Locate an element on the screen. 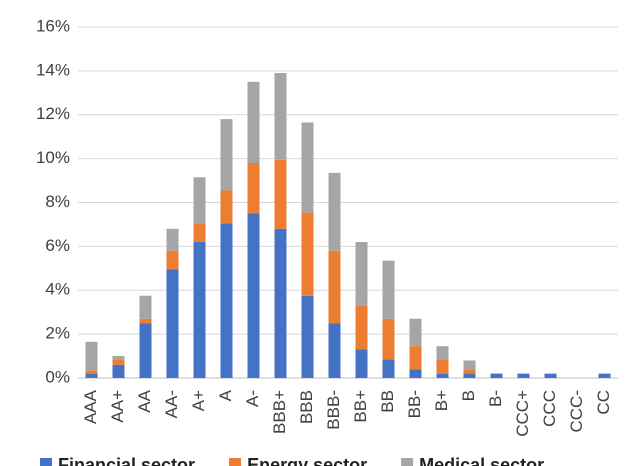 The image size is (640, 466). x-tick-label: AAA is located at coordinates (90, 406).